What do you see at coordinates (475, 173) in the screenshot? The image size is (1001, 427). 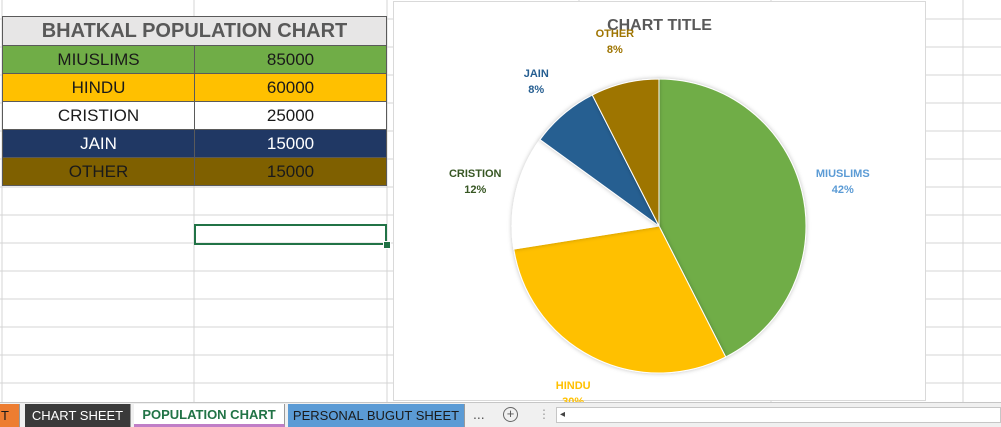 I see `data-label-name: CRISTION` at bounding box center [475, 173].